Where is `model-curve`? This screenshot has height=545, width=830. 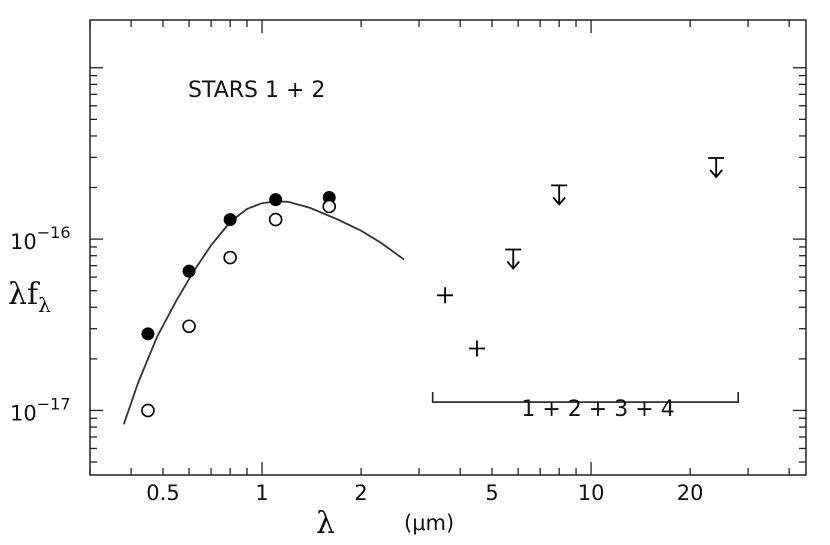
model-curve is located at coordinates (263, 312).